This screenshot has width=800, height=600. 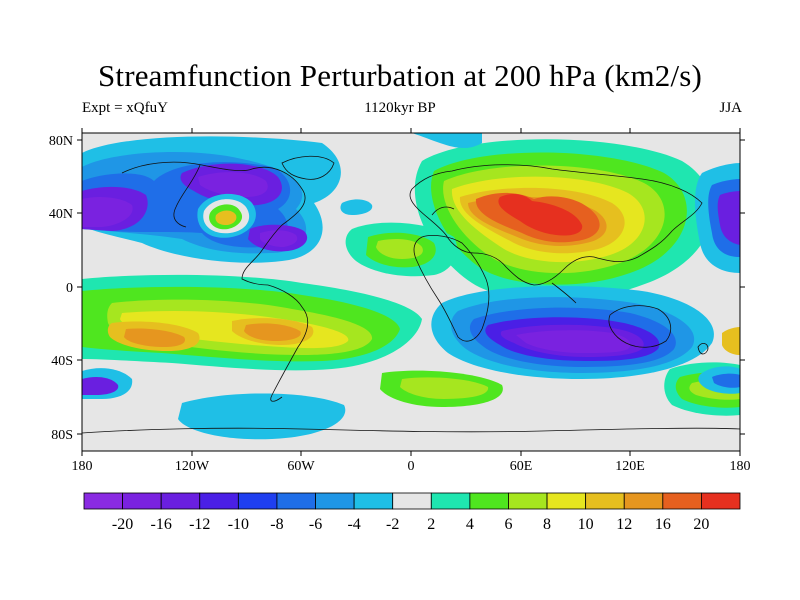 I want to click on colorbar-label: -6, so click(x=315, y=524).